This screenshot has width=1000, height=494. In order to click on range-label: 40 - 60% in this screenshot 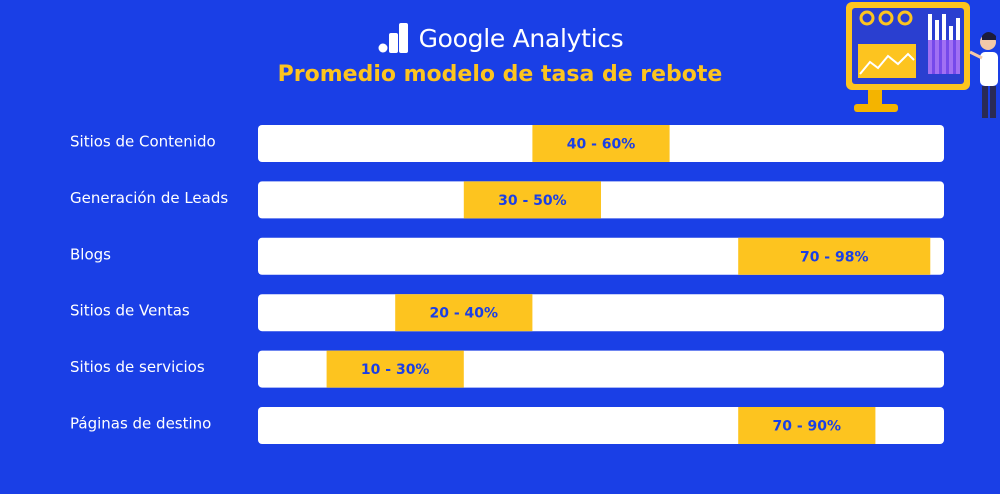, I will do `click(601, 145)`.